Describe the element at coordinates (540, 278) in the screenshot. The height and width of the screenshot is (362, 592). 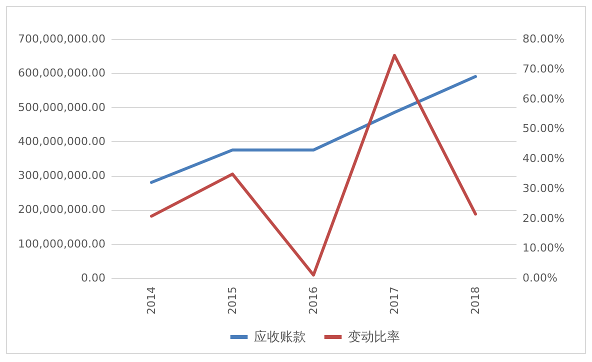
I see `y2-tick-label: 0.00%` at that location.